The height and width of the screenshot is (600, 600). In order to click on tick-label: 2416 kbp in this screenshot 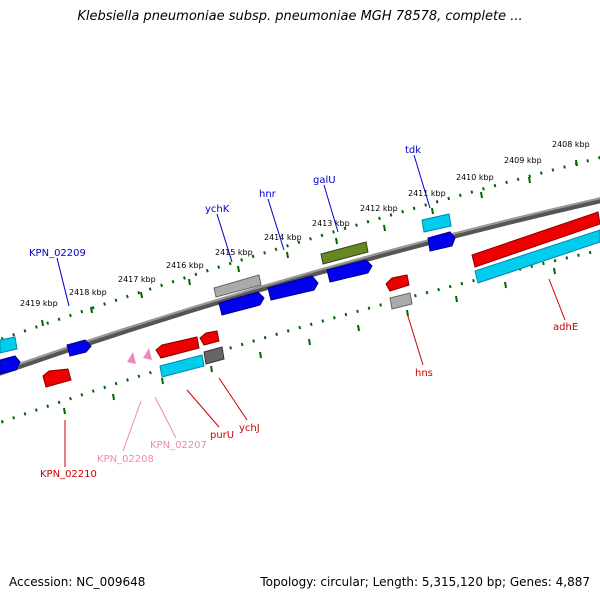, I will do `click(185, 265)`.